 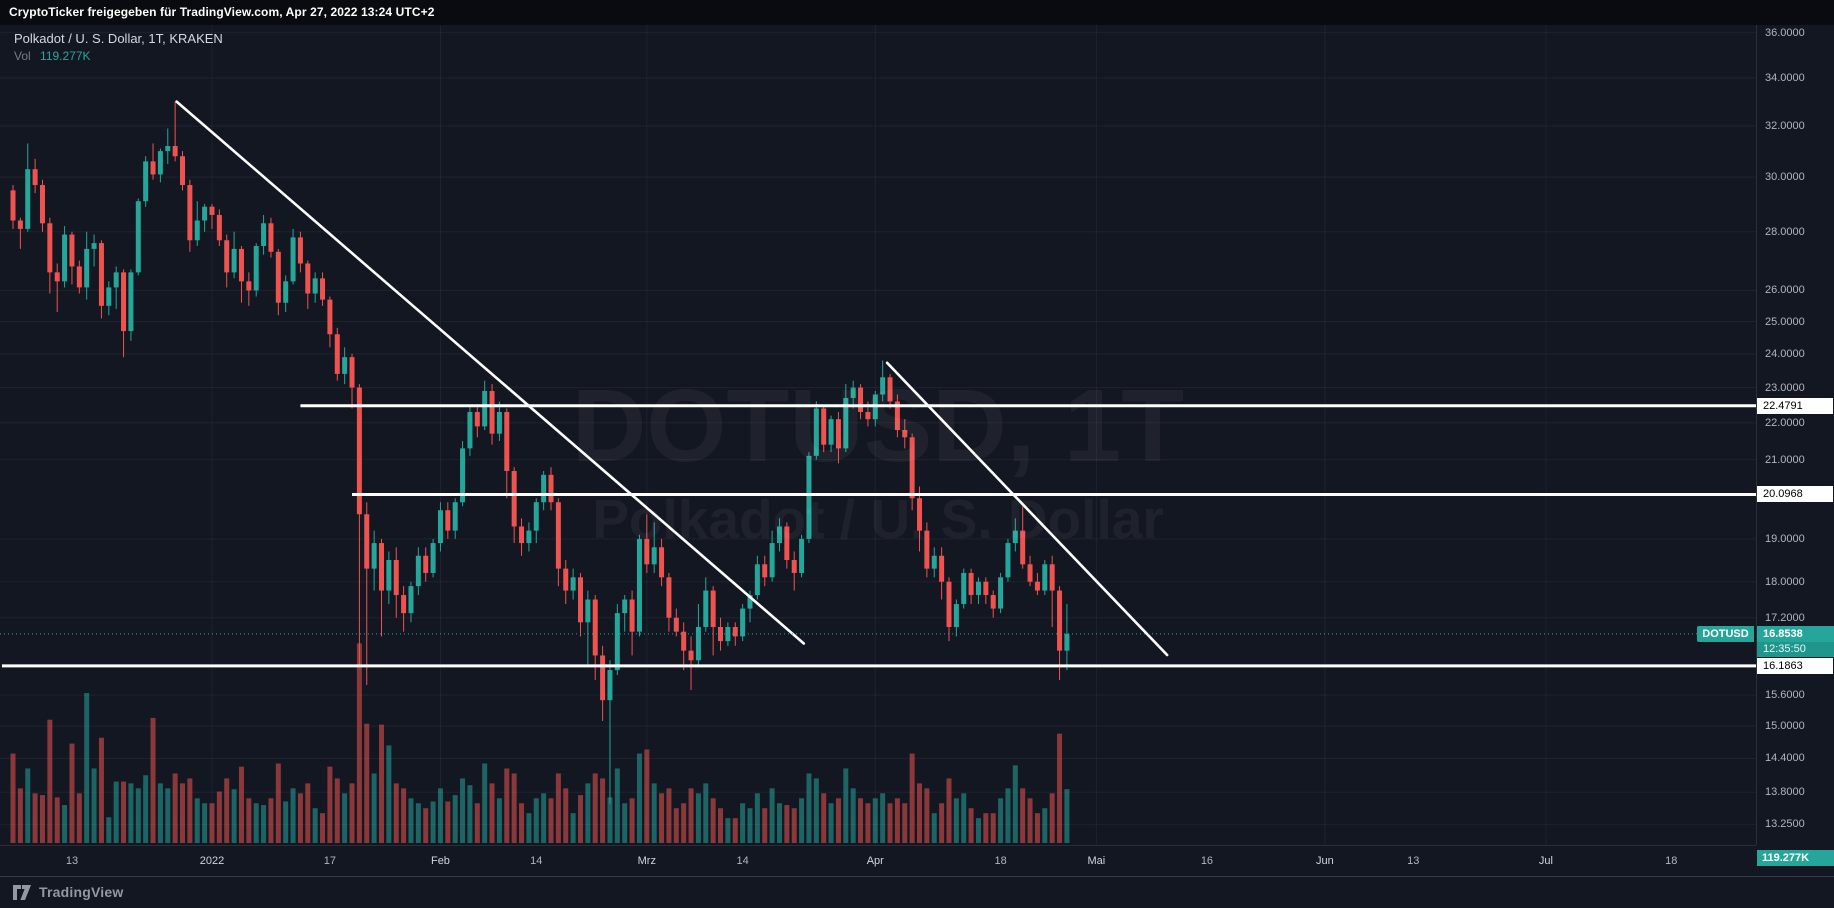 I want to click on volume-legend-label: Vol, so click(x=22, y=56).